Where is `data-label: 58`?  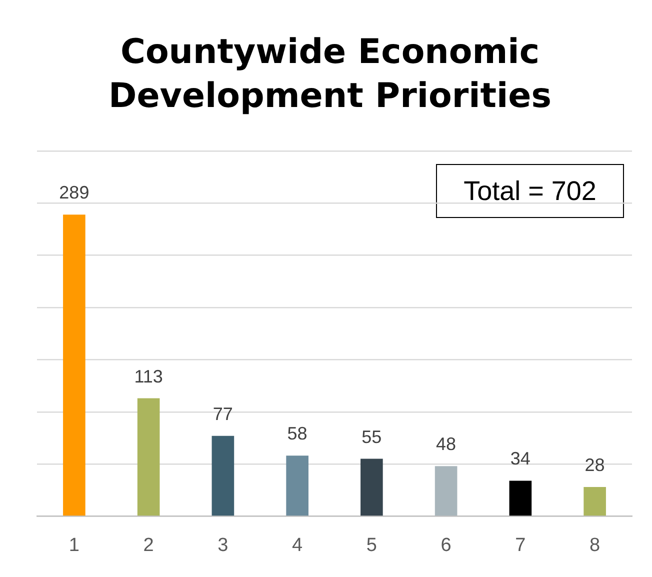 data-label: 58 is located at coordinates (297, 434).